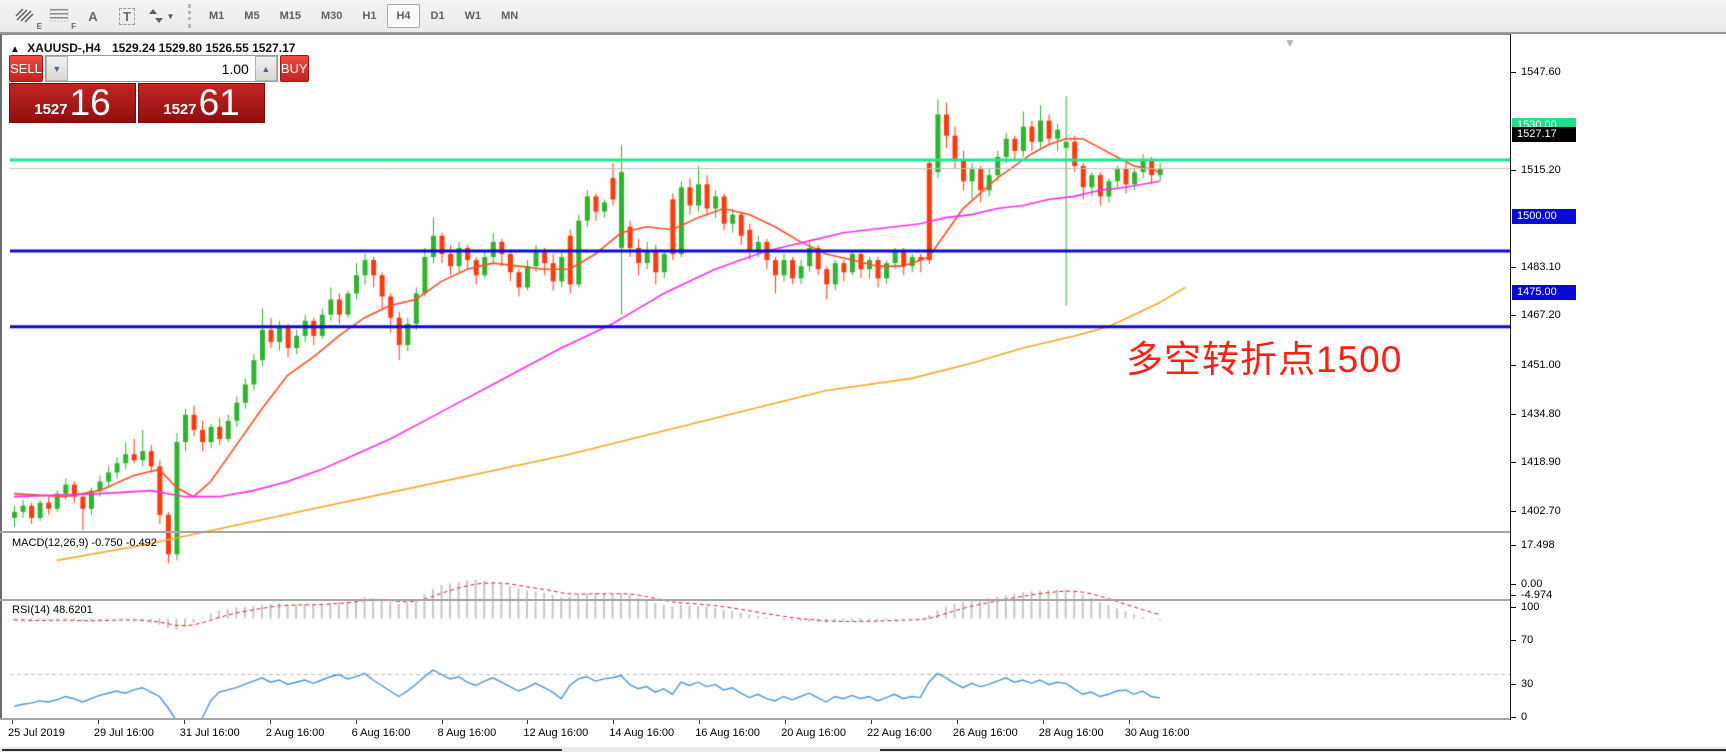 This screenshot has width=1726, height=752. Describe the element at coordinates (64, 48) in the screenshot. I see `symbol-timeframe-label: XAUUSD-,H4` at that location.